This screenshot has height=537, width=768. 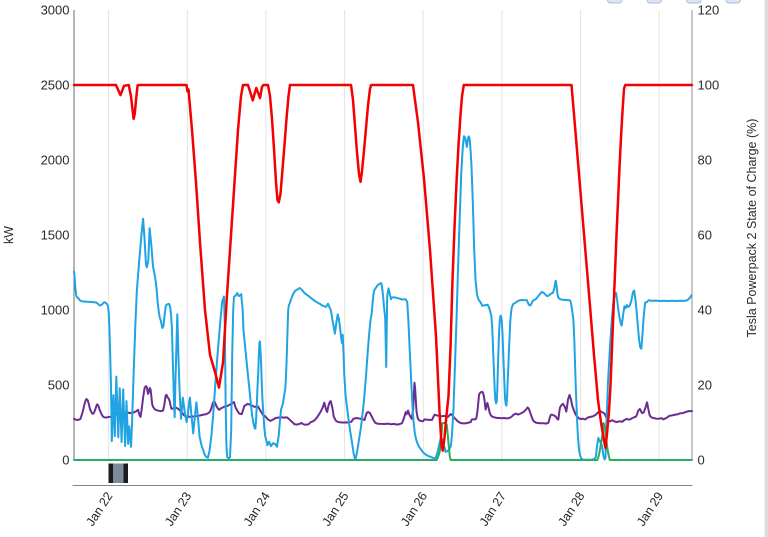 I want to click on svg-text: 3000, so click(x=55, y=10).